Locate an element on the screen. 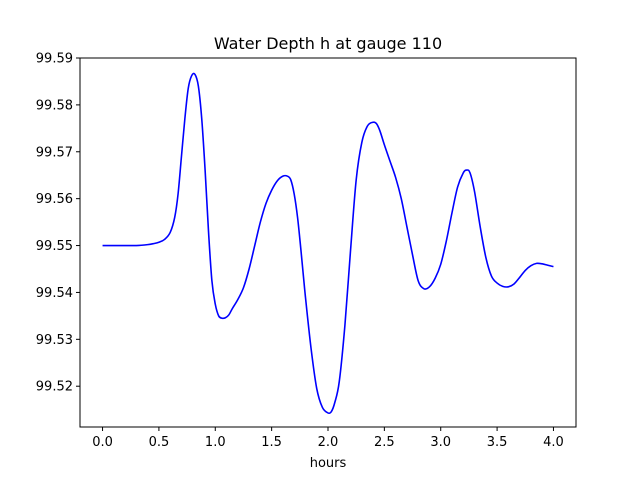  y-tick-label: 99.57 is located at coordinates (54, 152).